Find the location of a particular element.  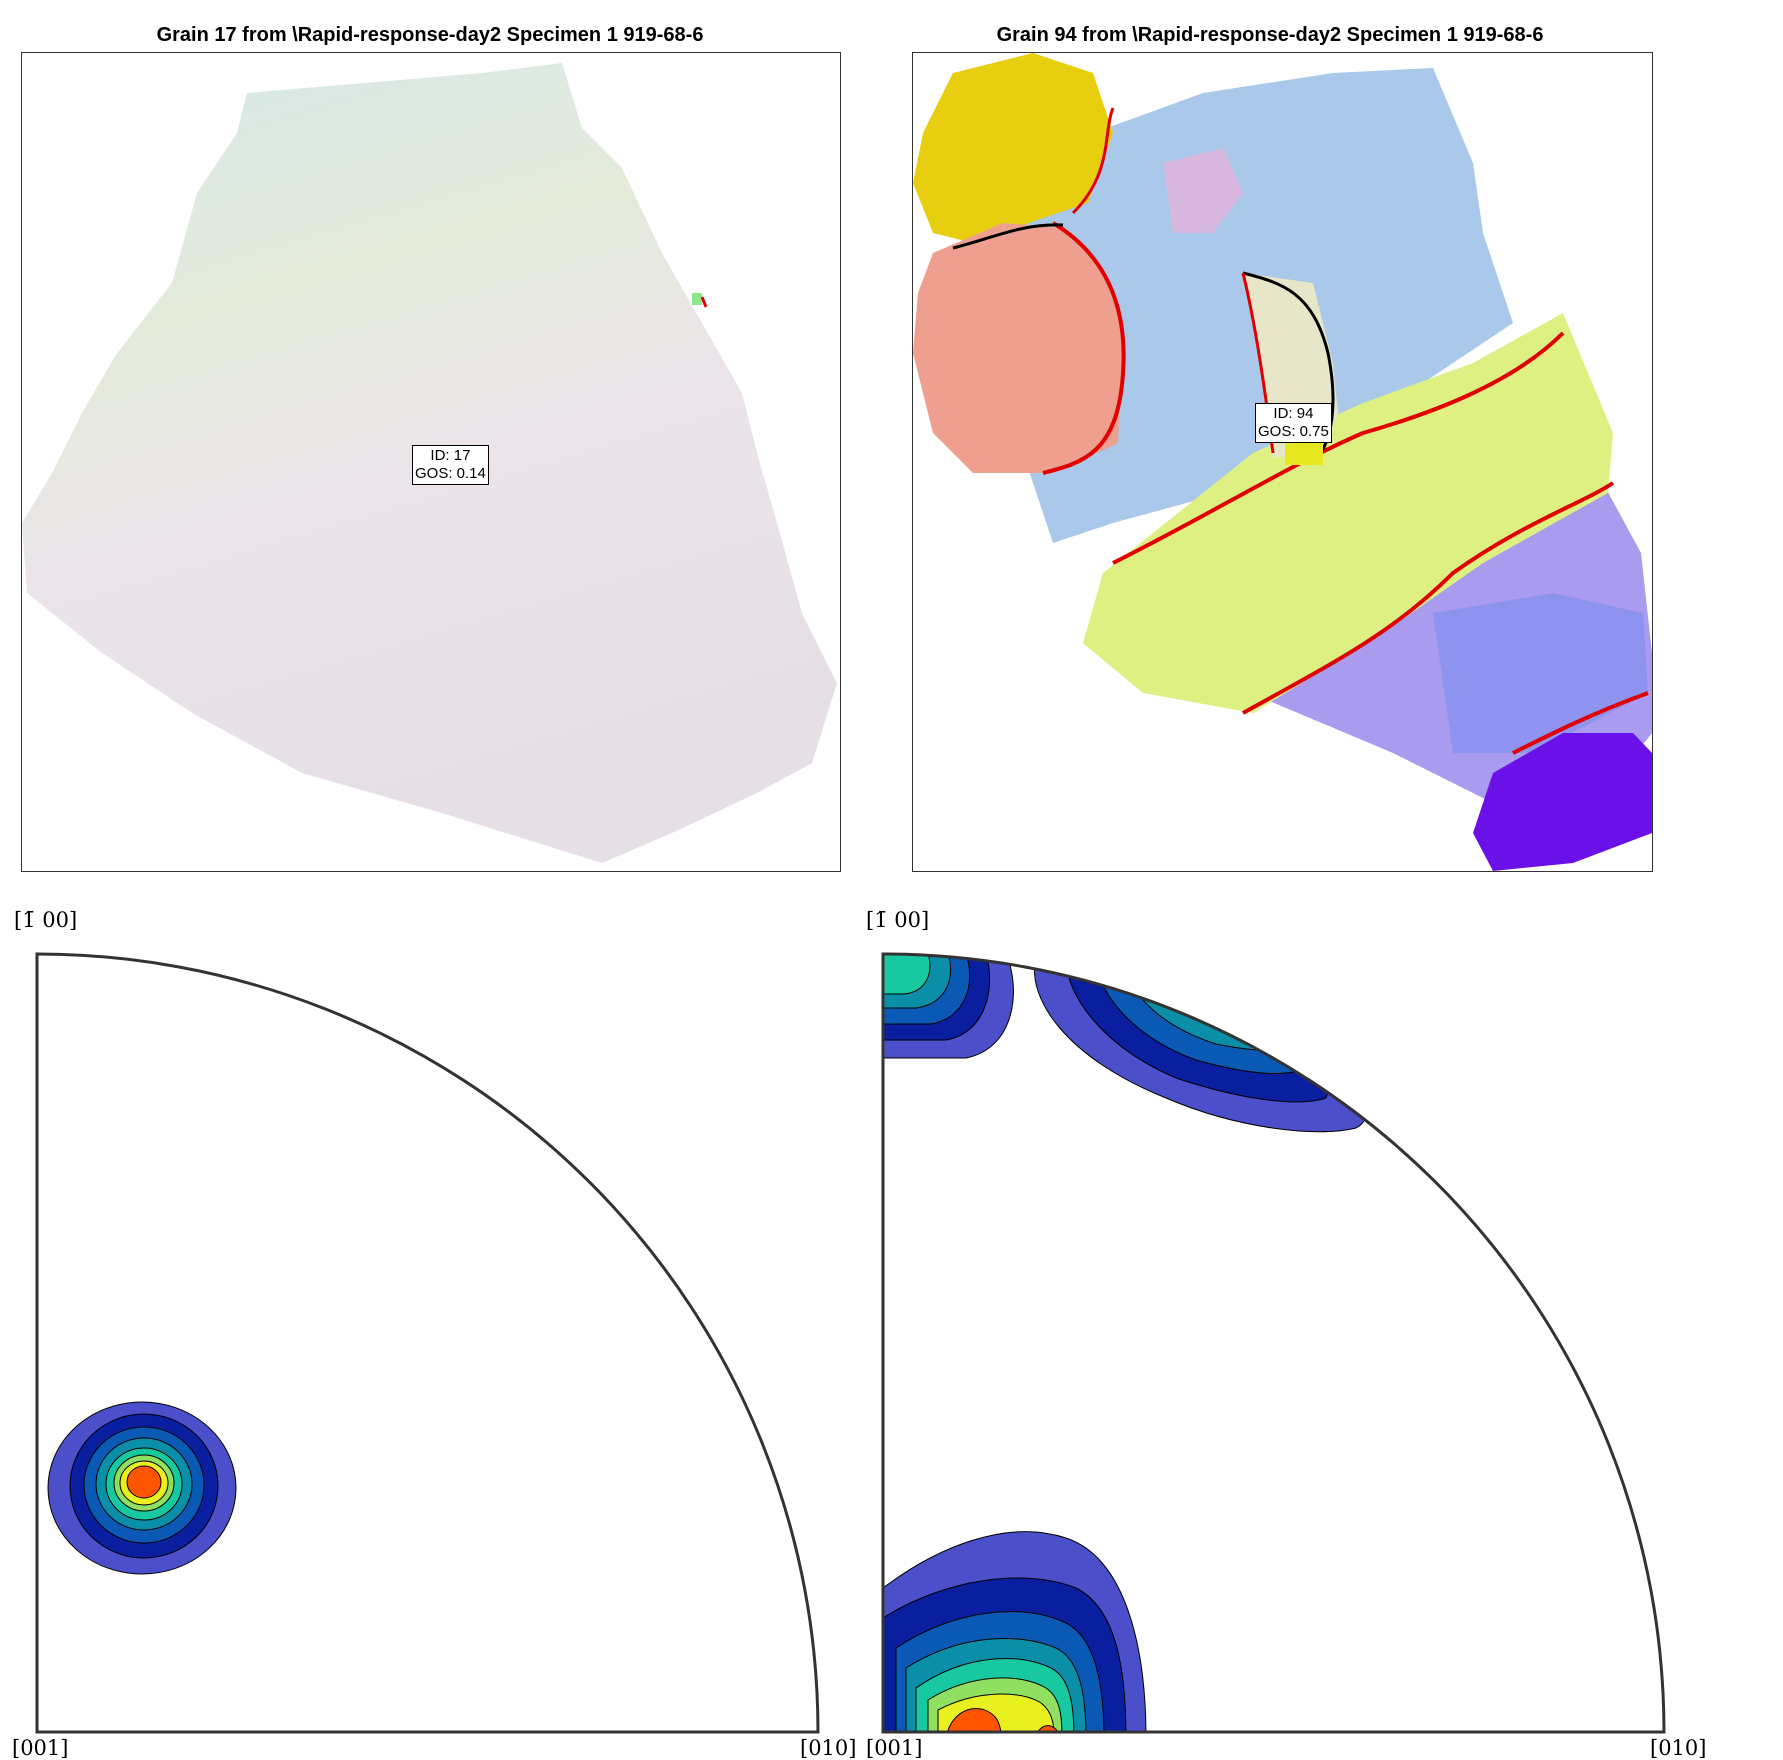

grain-id-text: ID: 17 is located at coordinates (450, 455).